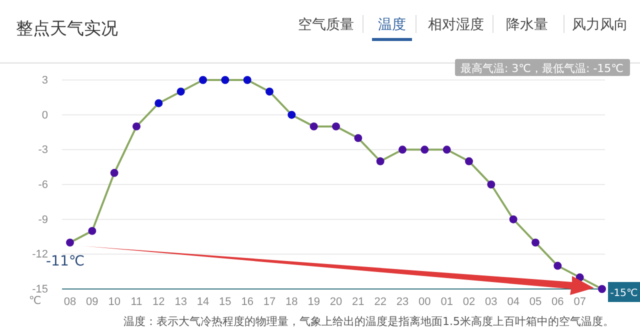 The image size is (640, 336). What do you see at coordinates (513, 302) in the screenshot?
I see `x-tick-label: 04` at bounding box center [513, 302].